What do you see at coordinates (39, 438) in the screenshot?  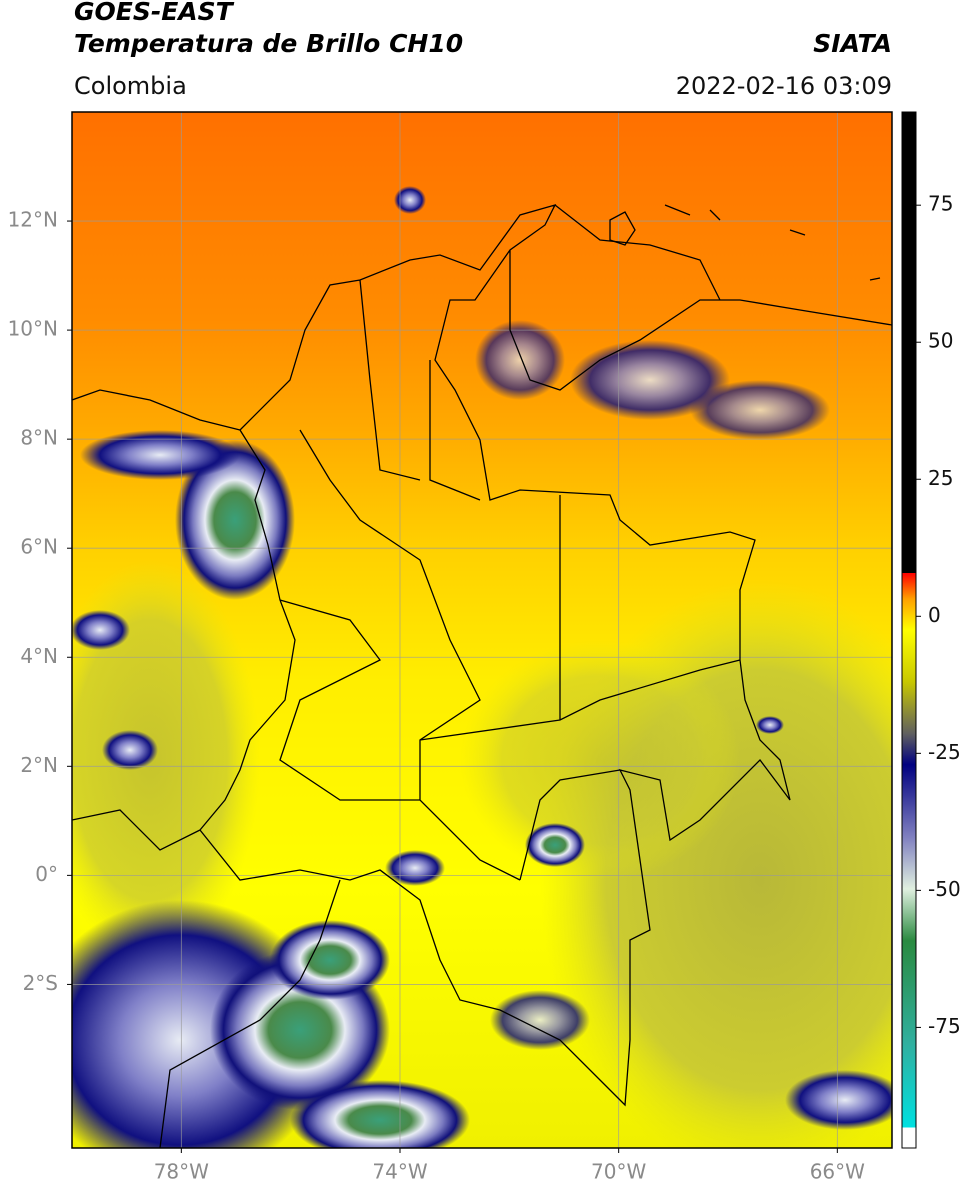 I see `y-tick-label: 8°N` at bounding box center [39, 438].